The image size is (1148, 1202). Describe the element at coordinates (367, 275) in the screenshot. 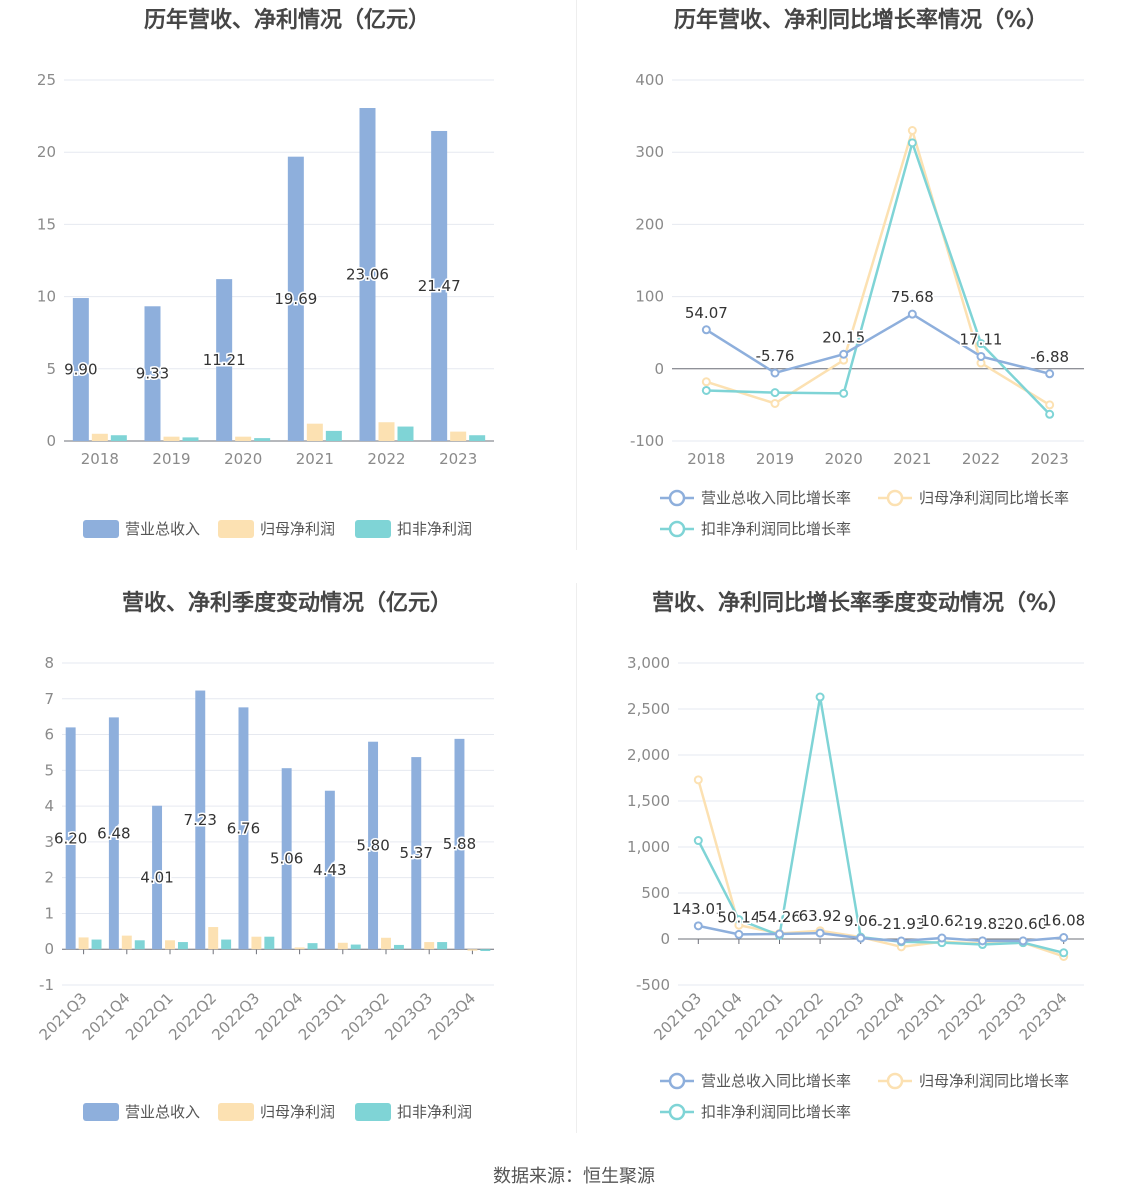

I see `bar-value-label: 23.06` at that location.